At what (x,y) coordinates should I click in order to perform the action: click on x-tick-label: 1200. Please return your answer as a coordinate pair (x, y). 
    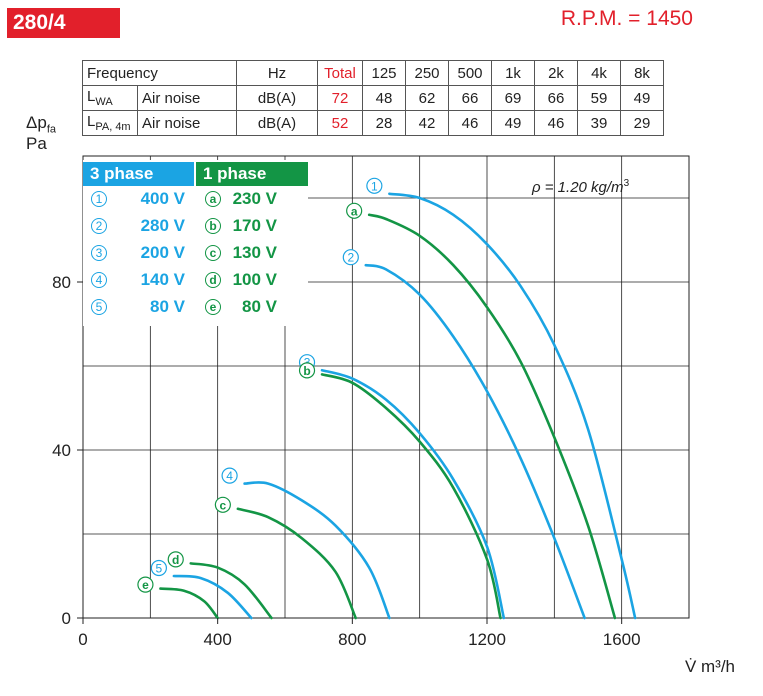
    Looking at the image, I should click on (487, 639).